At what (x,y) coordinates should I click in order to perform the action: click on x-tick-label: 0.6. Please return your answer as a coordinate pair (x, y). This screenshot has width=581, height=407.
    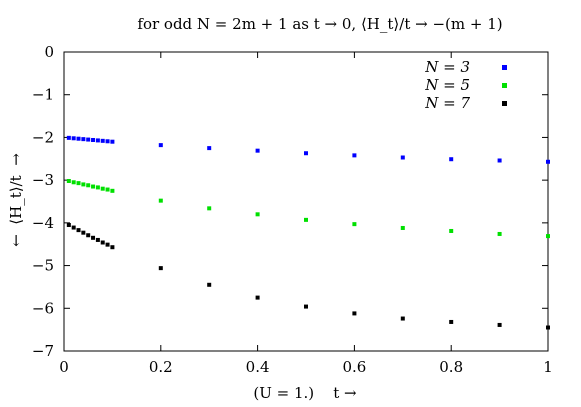
    Looking at the image, I should click on (354, 367).